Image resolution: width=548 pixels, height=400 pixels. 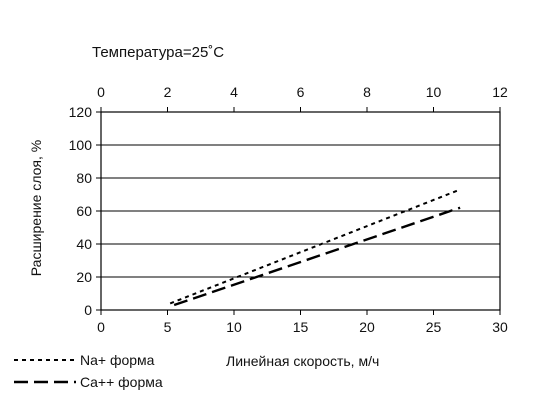 I want to click on top-tick-label-0: 0, so click(x=101, y=92).